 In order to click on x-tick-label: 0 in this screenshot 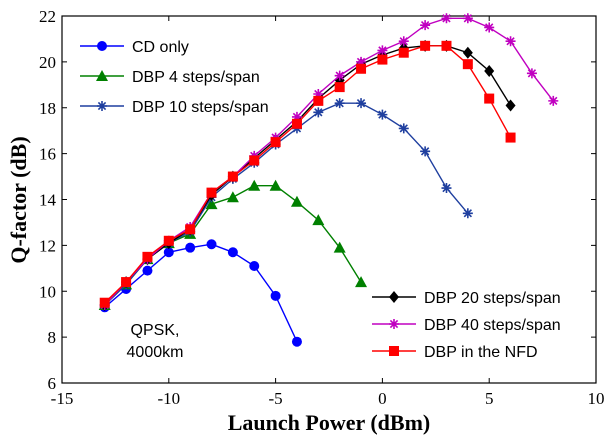, I will do `click(382, 398)`.